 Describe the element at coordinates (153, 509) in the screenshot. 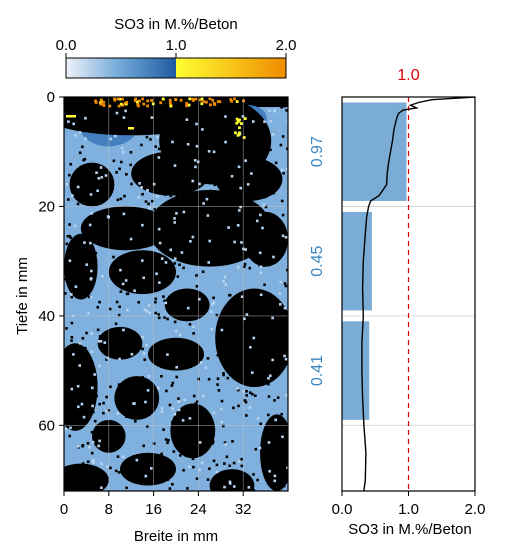

I see `x-tick-label: 16` at that location.